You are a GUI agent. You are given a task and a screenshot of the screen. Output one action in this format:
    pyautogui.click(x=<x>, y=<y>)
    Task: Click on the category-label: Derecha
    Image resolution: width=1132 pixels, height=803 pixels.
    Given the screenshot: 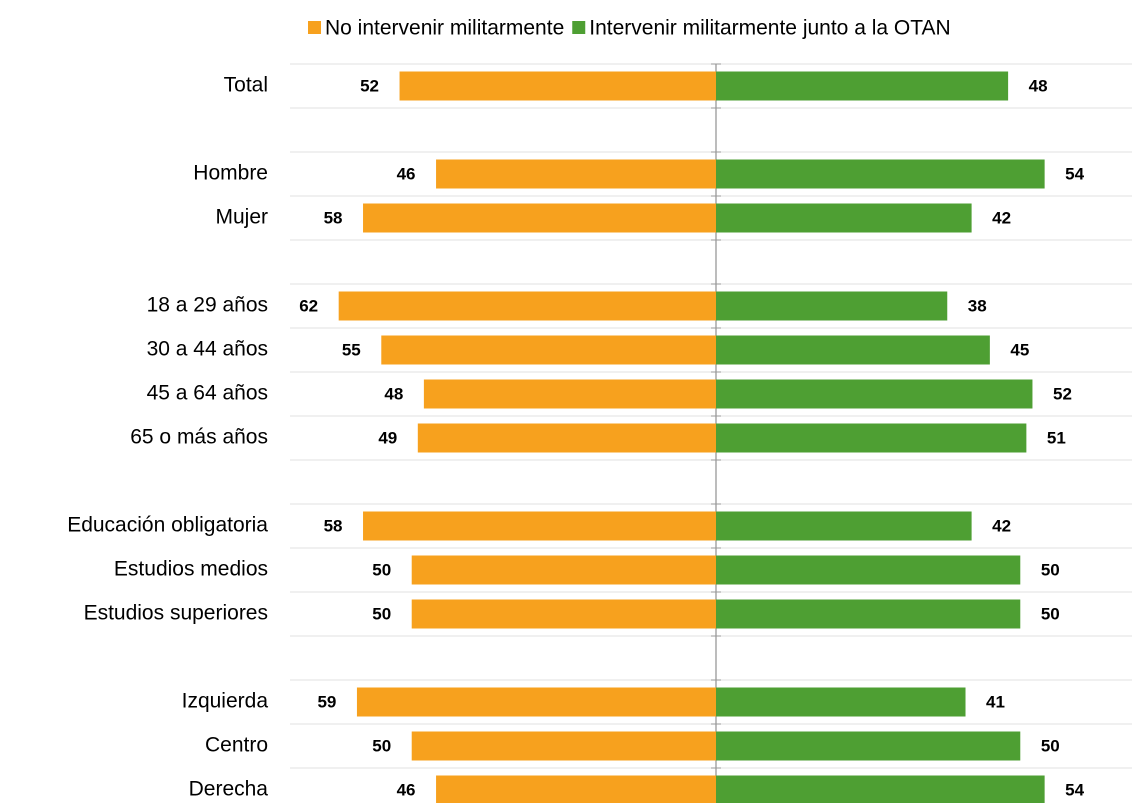 What is the action you would take?
    pyautogui.click(x=229, y=789)
    